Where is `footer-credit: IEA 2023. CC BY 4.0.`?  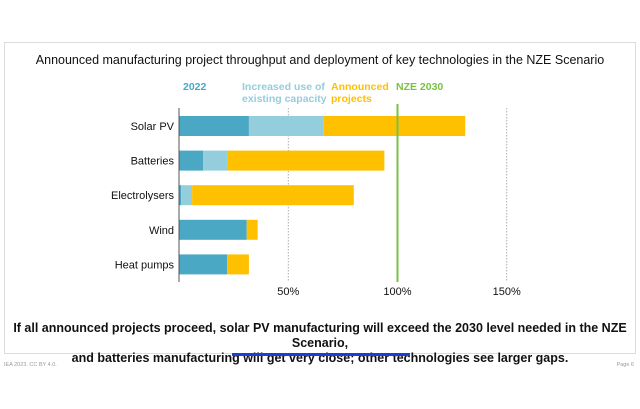
footer-credit: IEA 2023. CC BY 4.0. is located at coordinates (30, 365).